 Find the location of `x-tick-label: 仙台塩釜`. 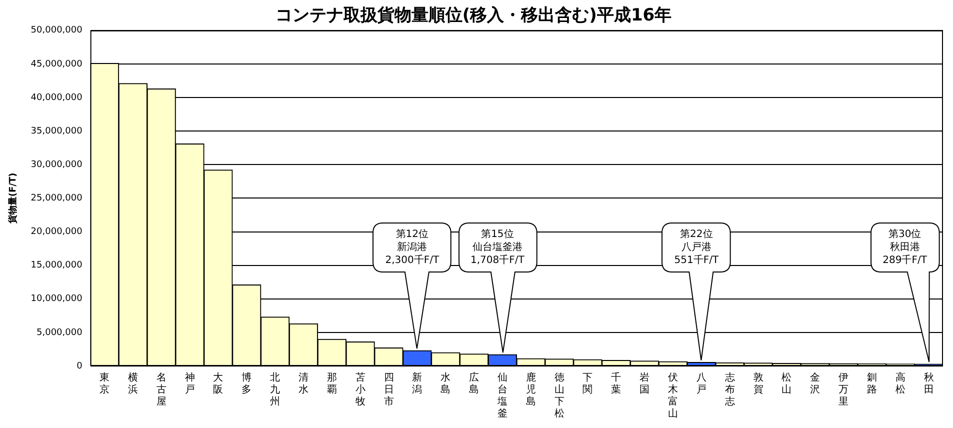

x-tick-label: 仙台塩釜 is located at coordinates (502, 396).